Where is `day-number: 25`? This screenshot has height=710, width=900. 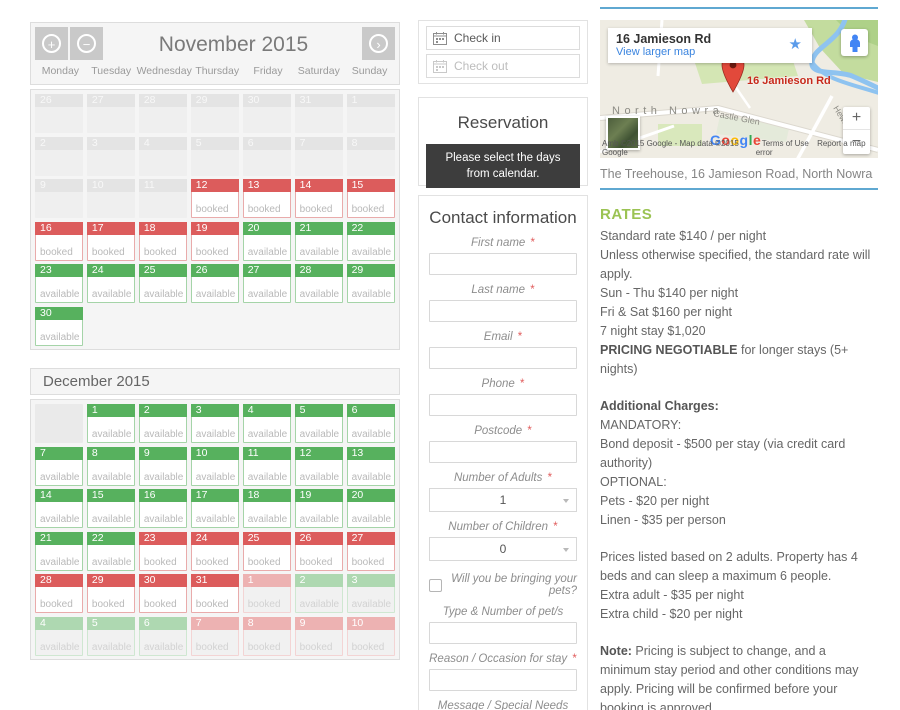
day-number: 25 is located at coordinates (163, 270).